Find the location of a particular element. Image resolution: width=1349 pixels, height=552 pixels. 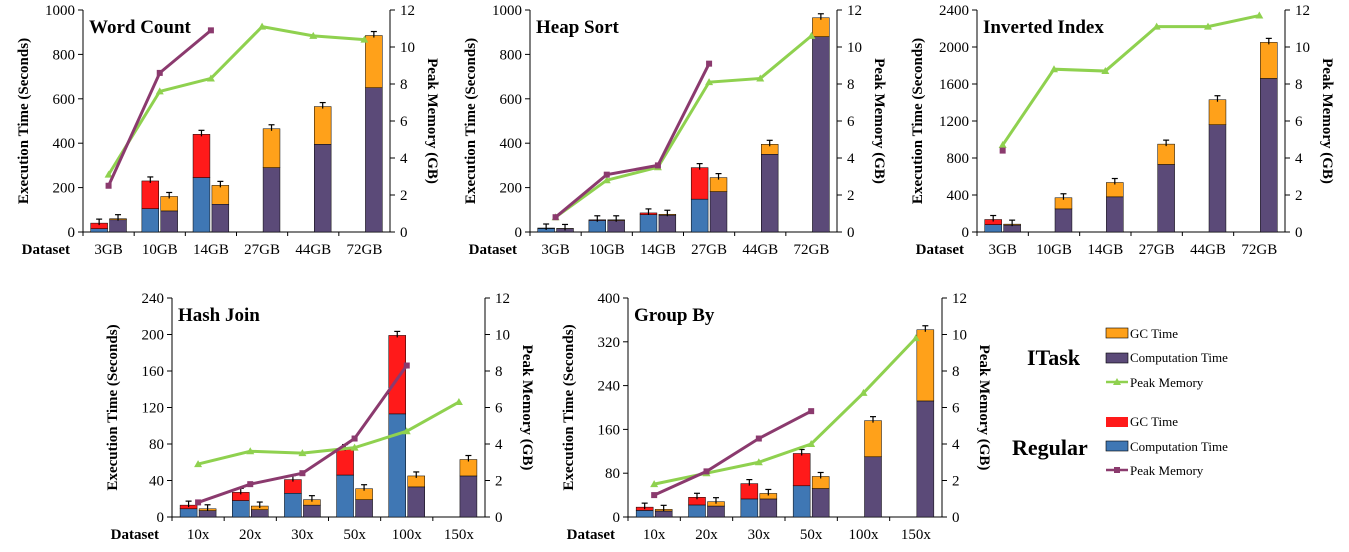

y2-axis-title: Peak Memory (GB) is located at coordinates (984, 408).